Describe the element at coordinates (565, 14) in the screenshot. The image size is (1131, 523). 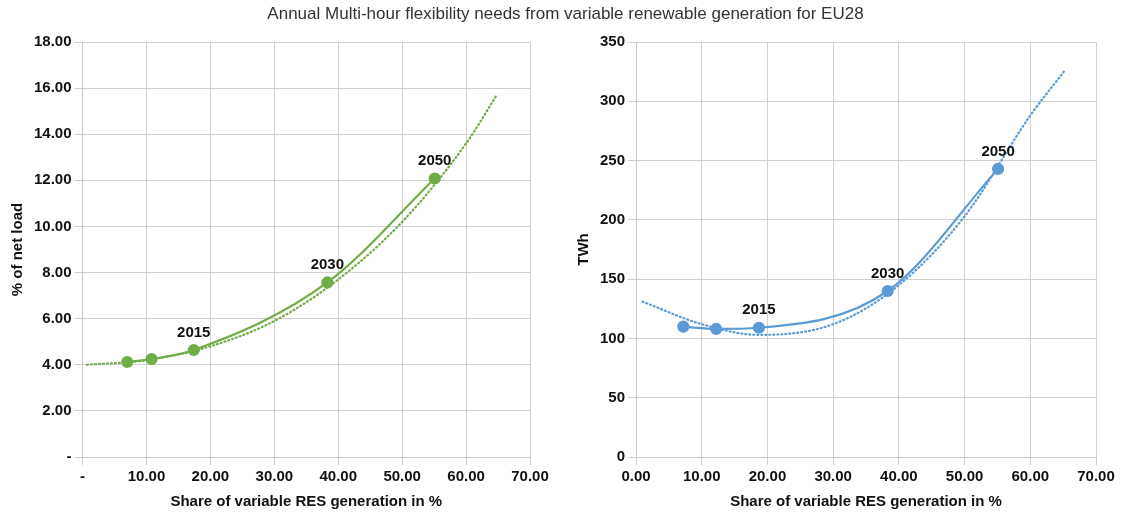
I see `text: Annual Multi-hour flexibility needs from variable renewable generation for EU28` at that location.